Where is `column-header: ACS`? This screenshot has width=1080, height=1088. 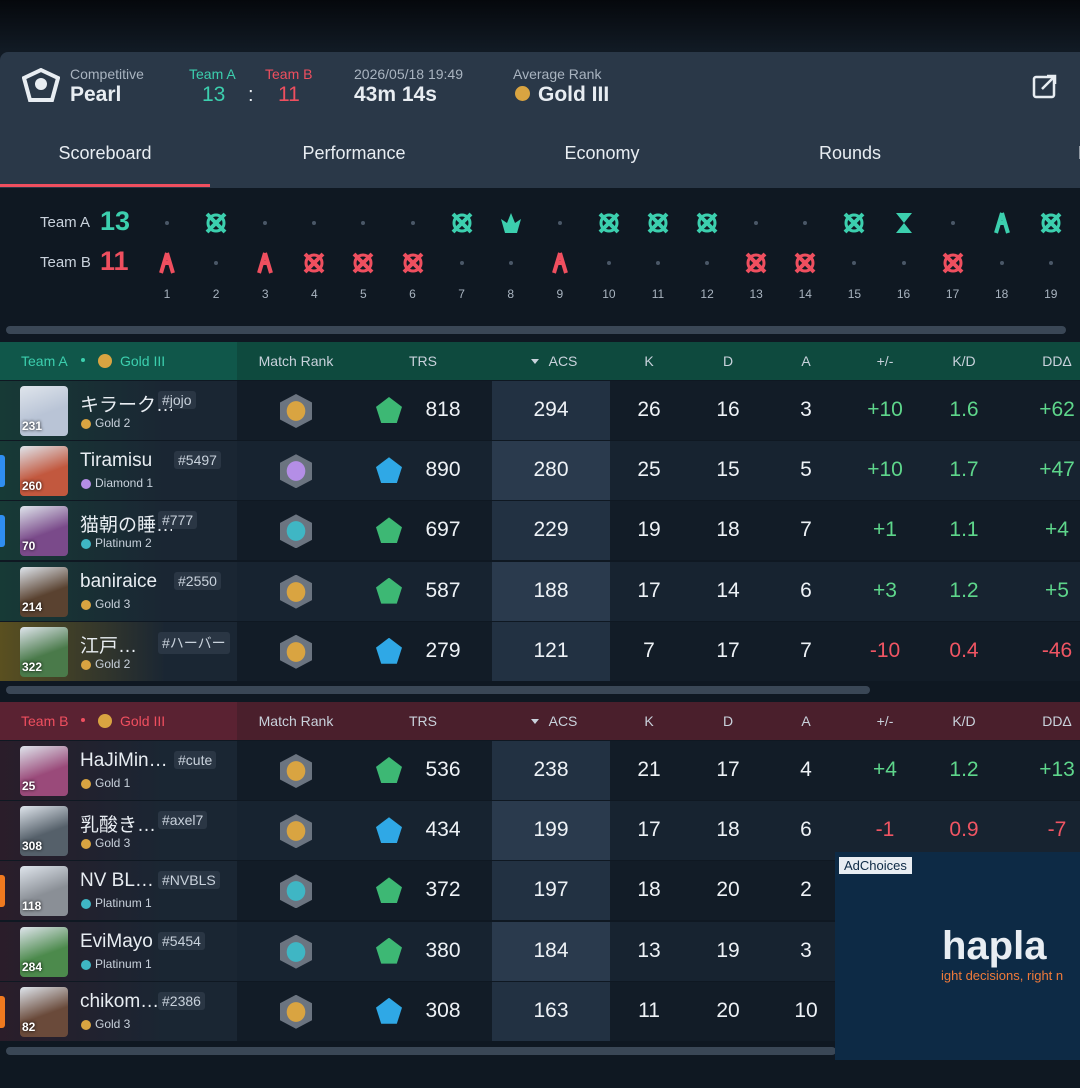 column-header: ACS is located at coordinates (563, 721).